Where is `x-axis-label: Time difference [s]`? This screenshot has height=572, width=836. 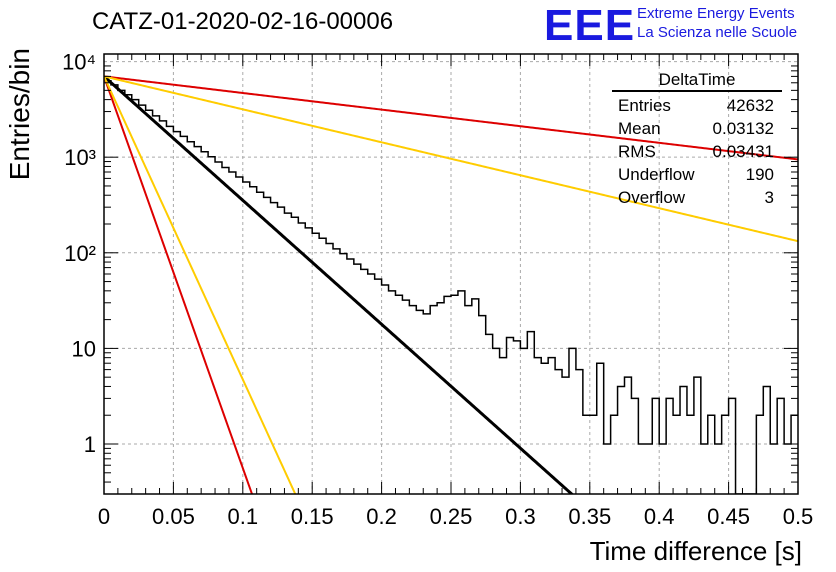
x-axis-label: Time difference [s] is located at coordinates (695, 551).